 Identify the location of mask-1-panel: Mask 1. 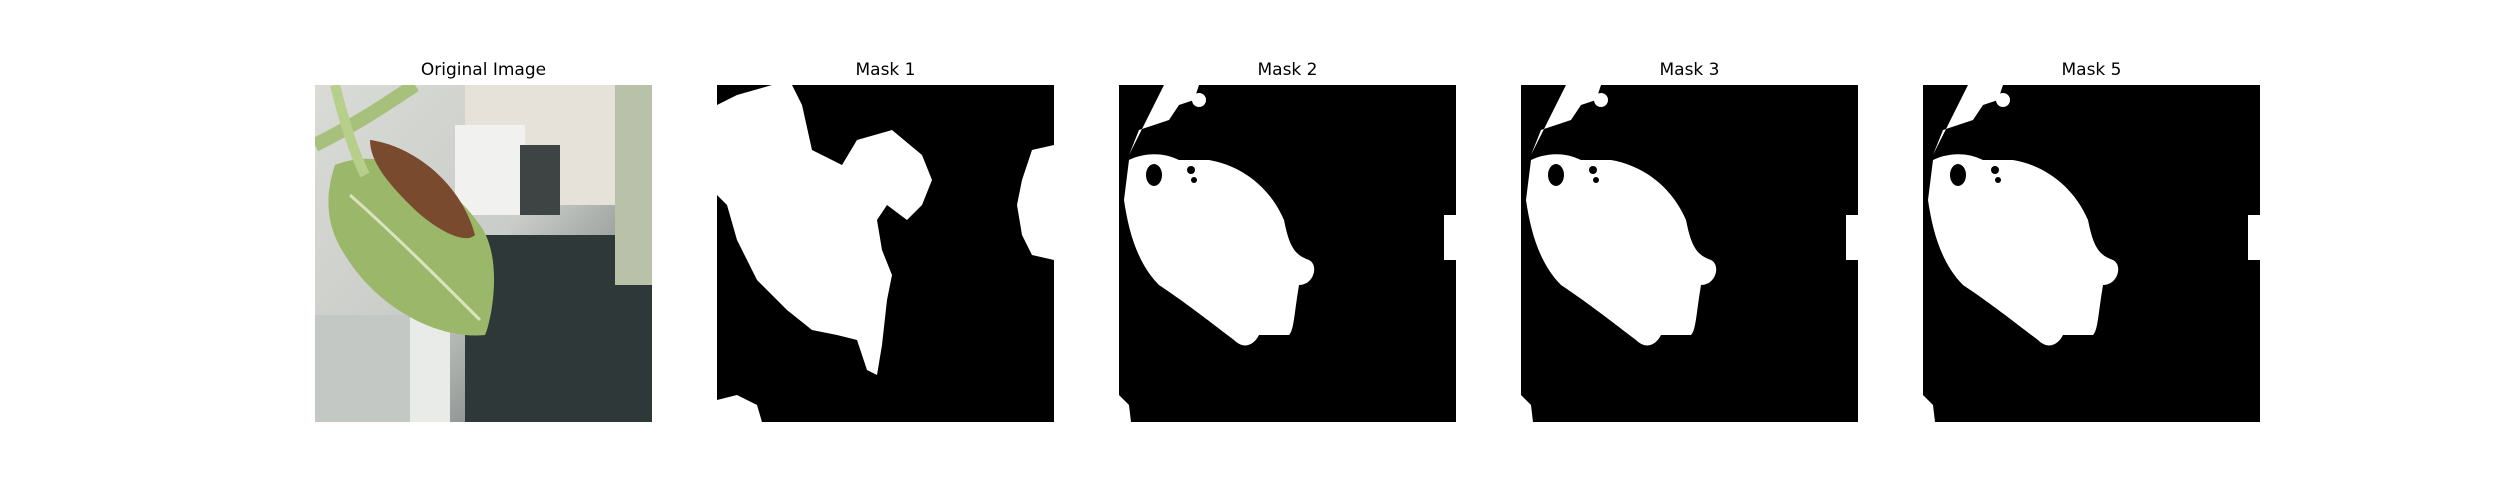
(885, 250).